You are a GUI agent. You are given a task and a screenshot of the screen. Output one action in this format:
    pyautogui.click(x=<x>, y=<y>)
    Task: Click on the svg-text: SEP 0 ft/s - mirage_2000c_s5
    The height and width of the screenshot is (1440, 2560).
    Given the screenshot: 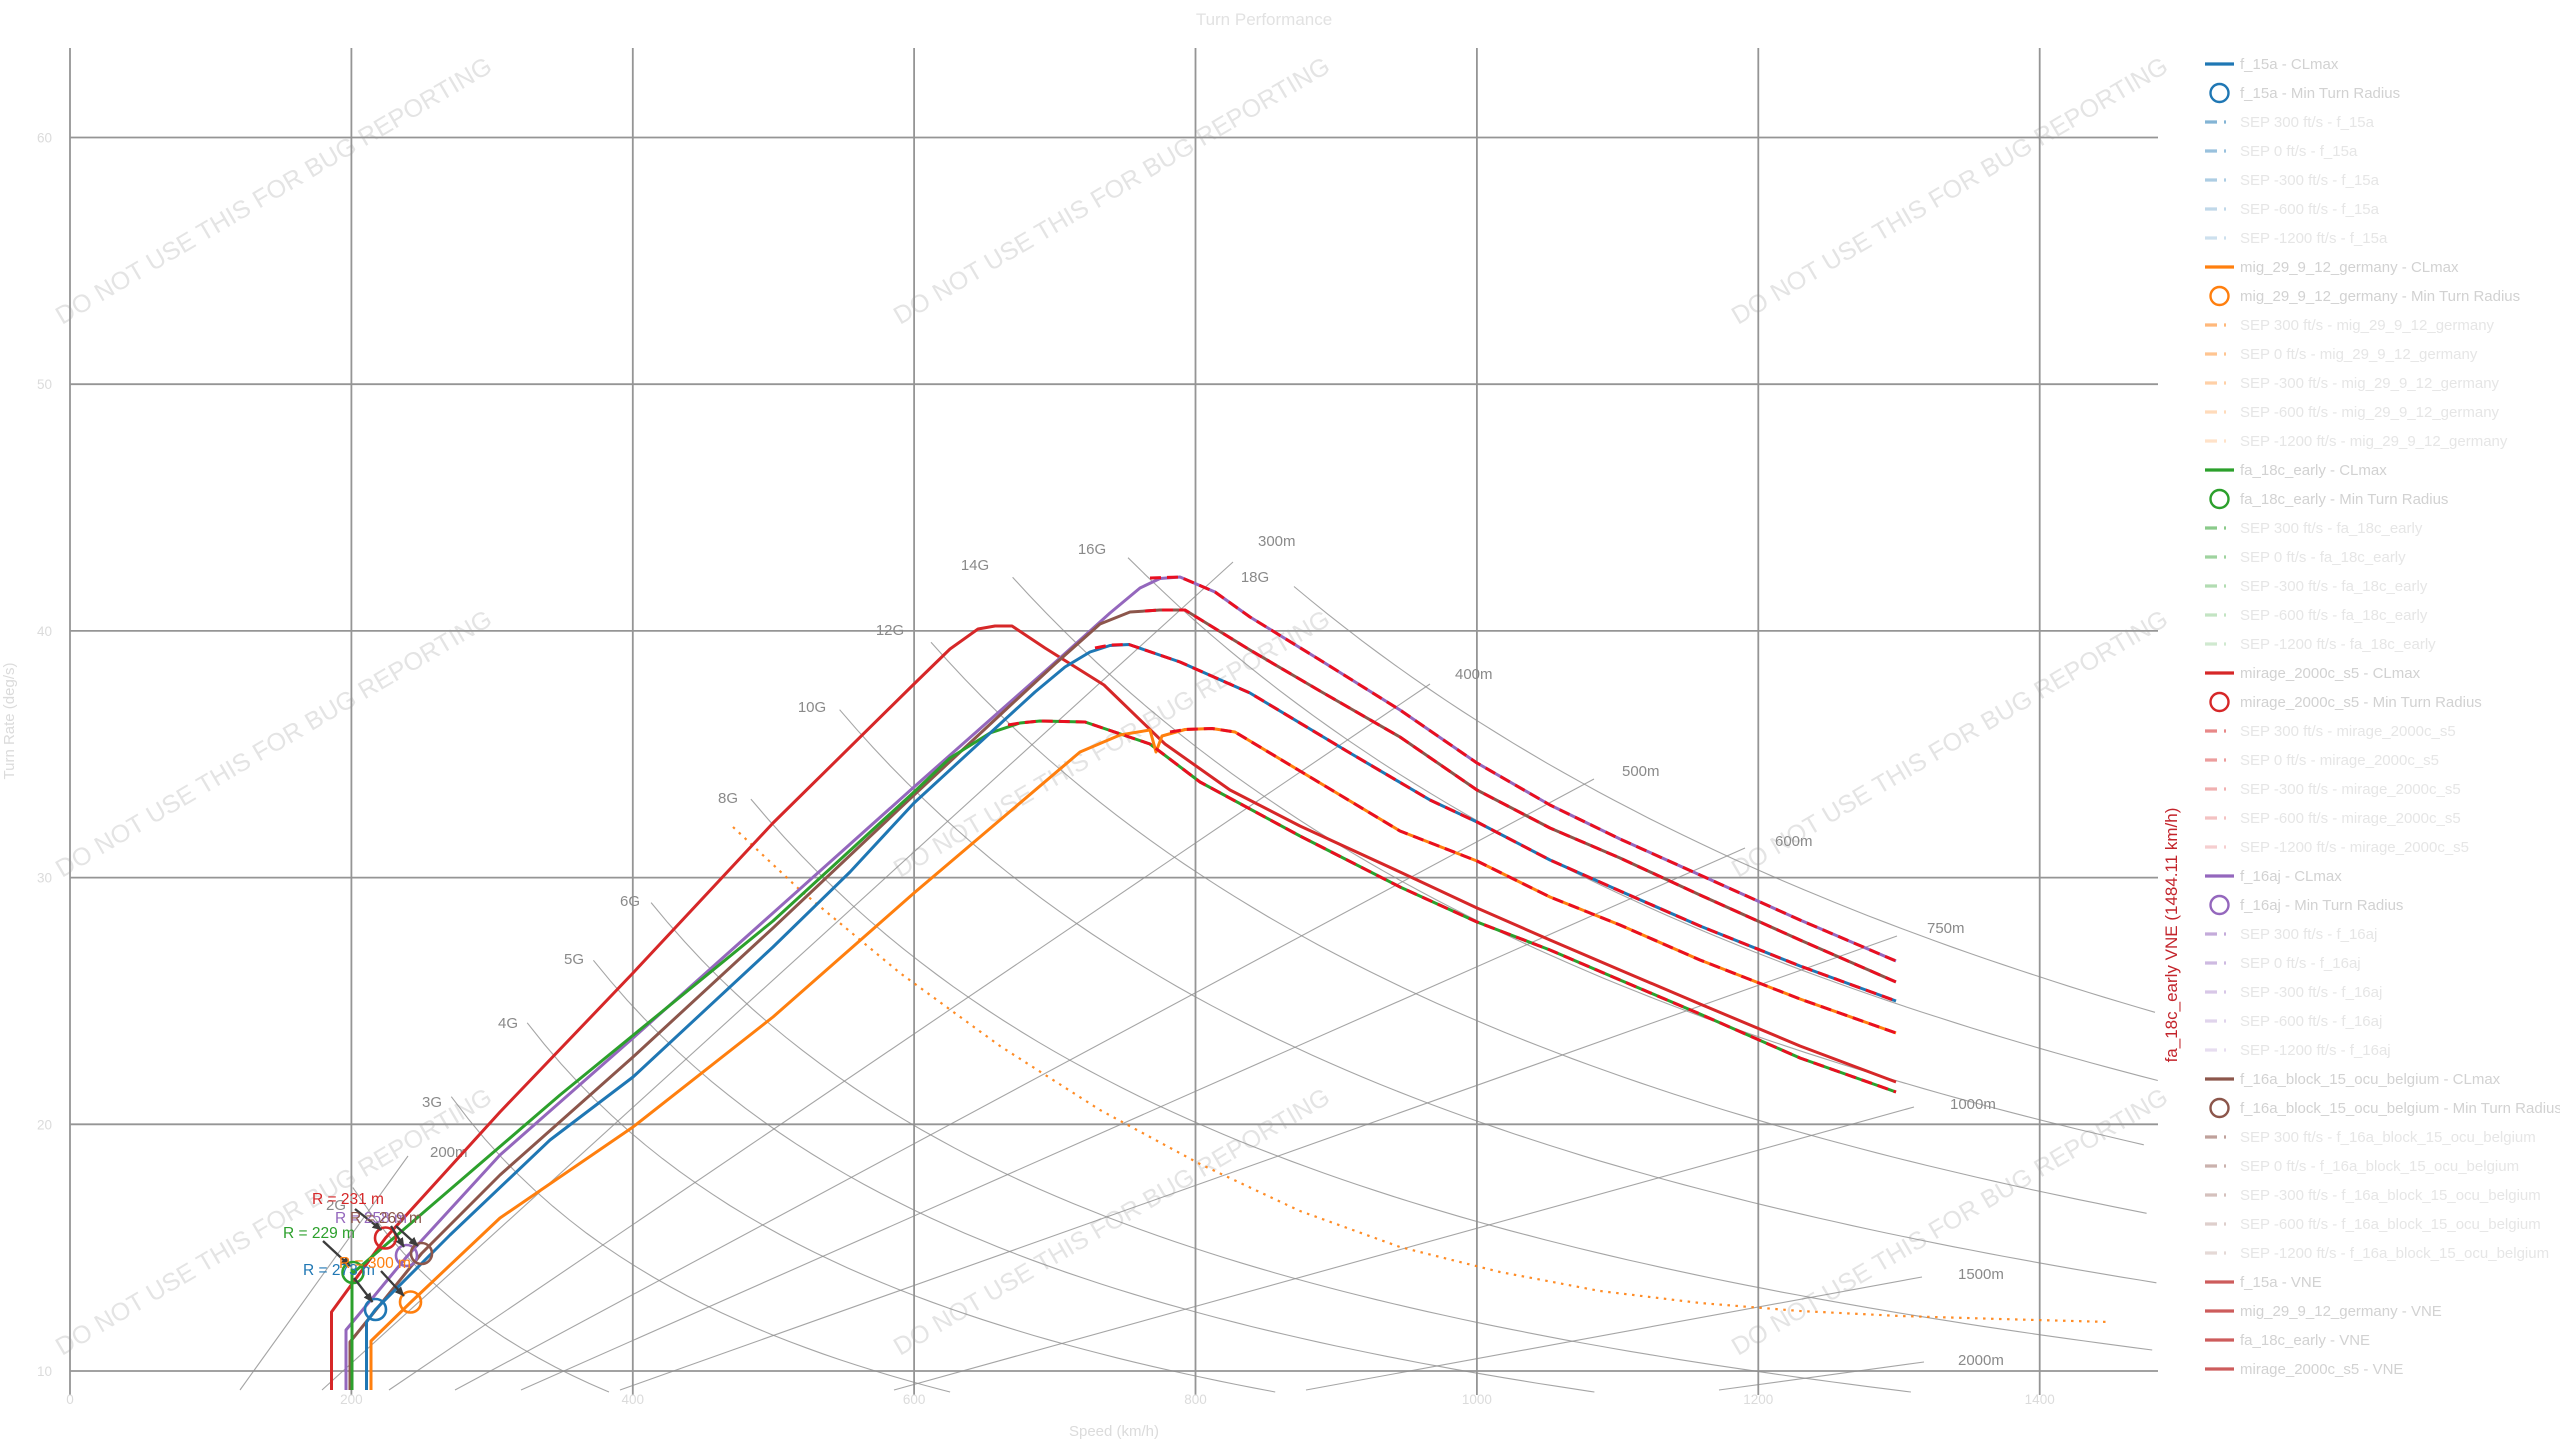 What is the action you would take?
    pyautogui.click(x=2339, y=760)
    